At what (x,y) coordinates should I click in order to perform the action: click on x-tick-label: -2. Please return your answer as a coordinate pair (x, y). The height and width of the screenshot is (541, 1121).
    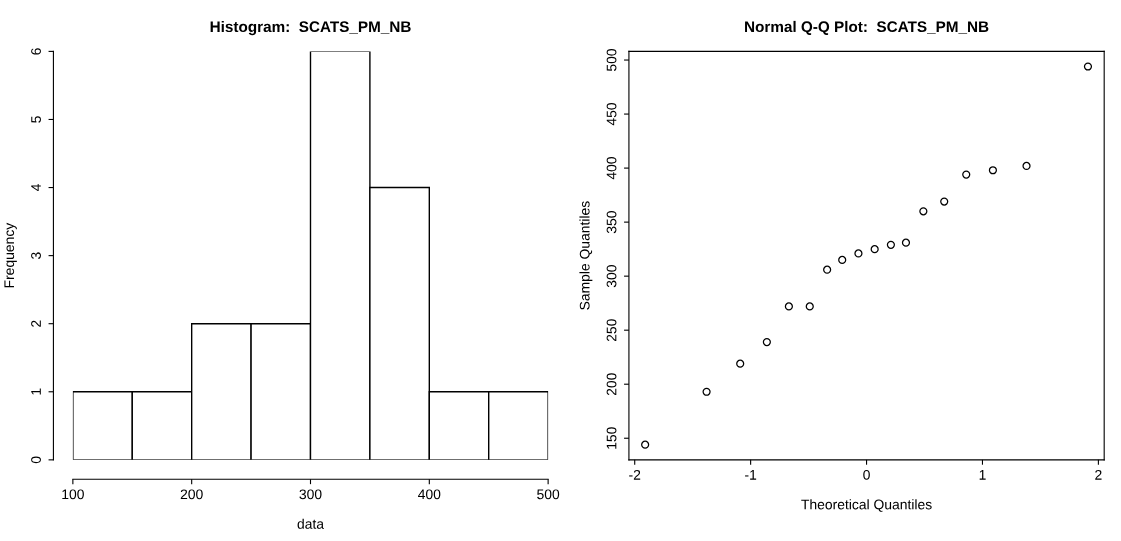
    Looking at the image, I should click on (635, 474).